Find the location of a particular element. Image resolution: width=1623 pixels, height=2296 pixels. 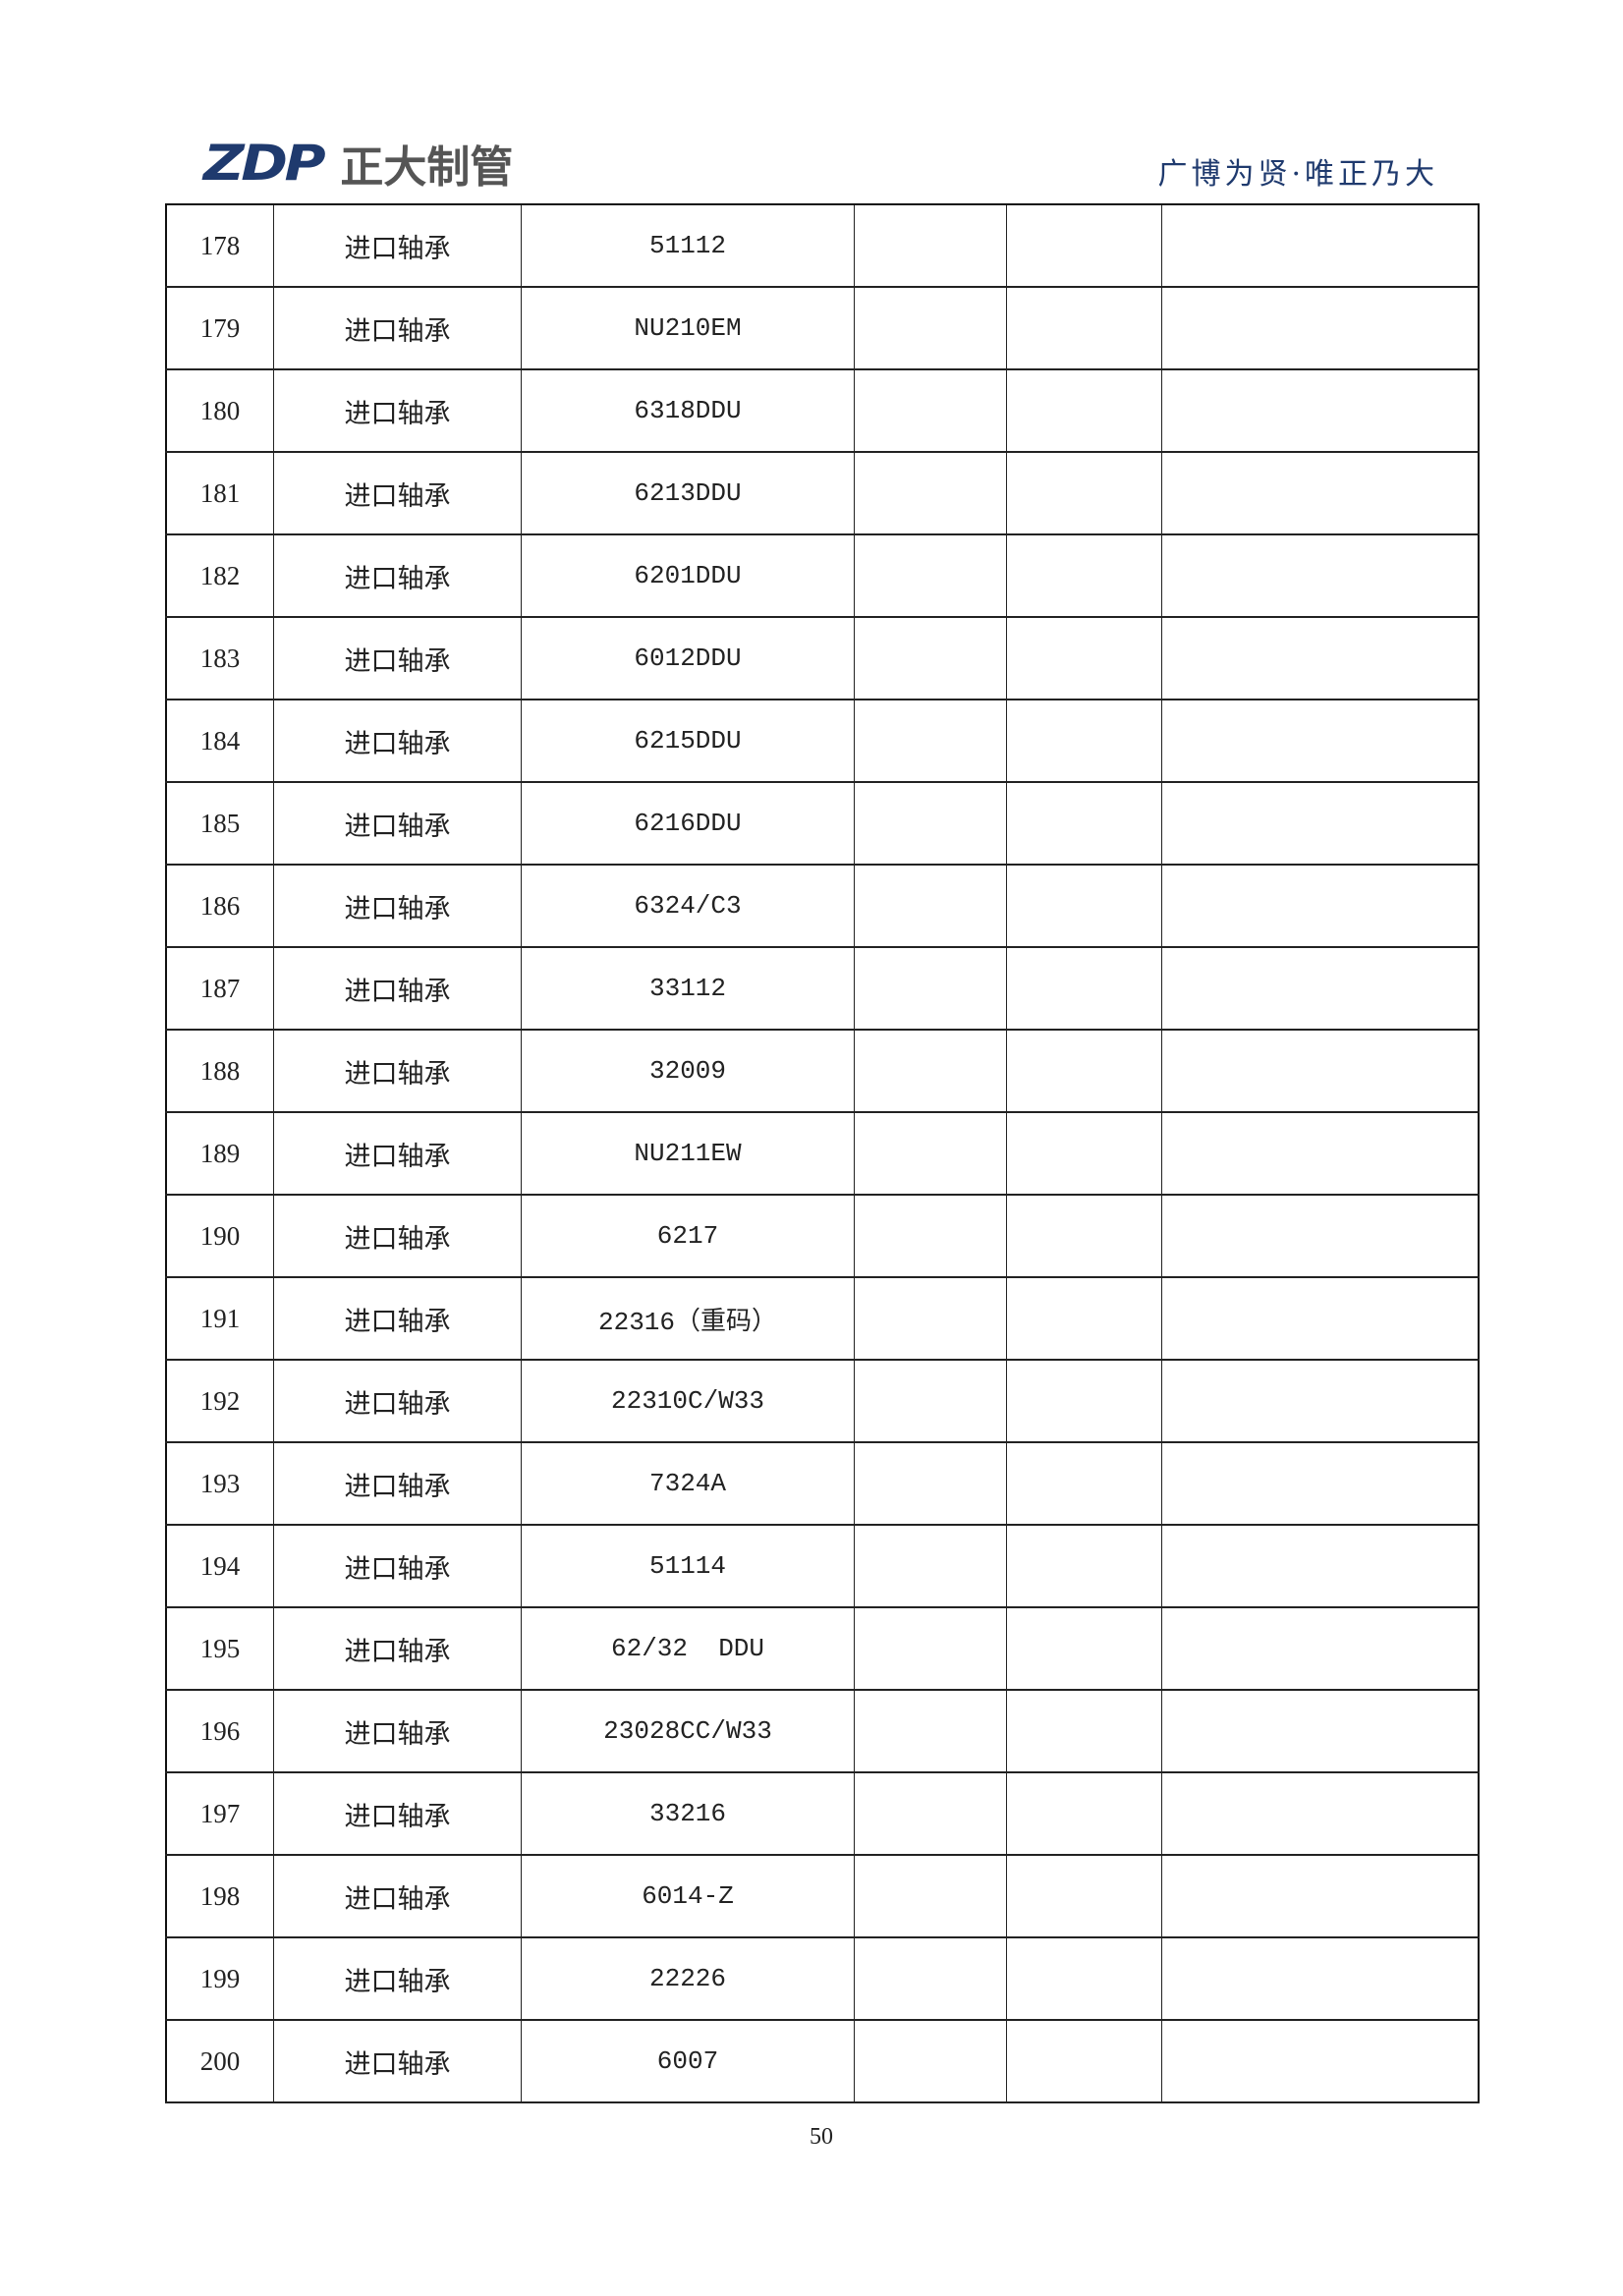

model-cell: NU210EM is located at coordinates (688, 328).